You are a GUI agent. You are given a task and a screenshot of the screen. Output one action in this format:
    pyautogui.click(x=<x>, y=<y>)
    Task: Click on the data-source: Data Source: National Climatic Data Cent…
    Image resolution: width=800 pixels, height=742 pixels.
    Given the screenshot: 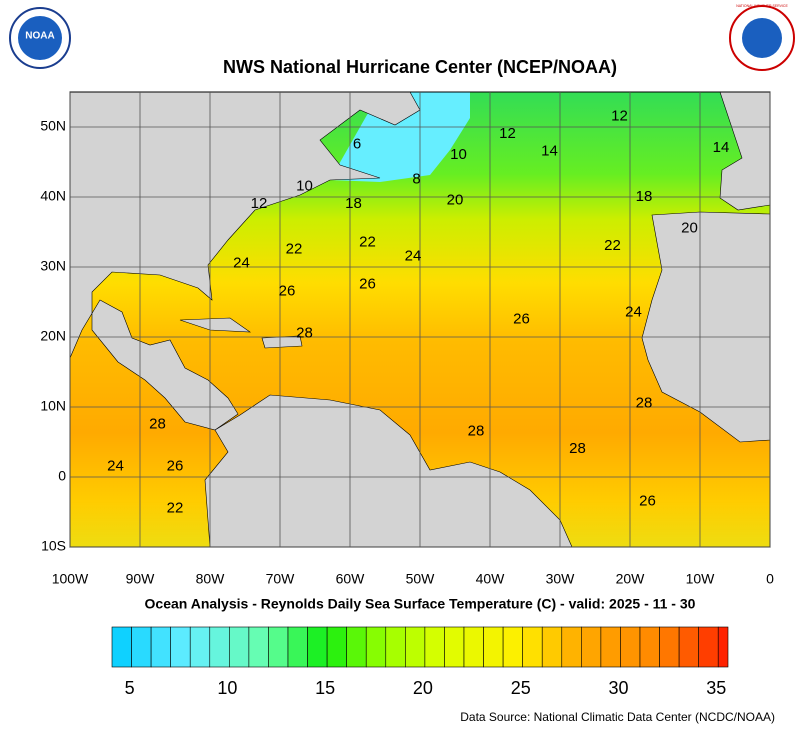 What is the action you would take?
    pyautogui.click(x=617, y=717)
    